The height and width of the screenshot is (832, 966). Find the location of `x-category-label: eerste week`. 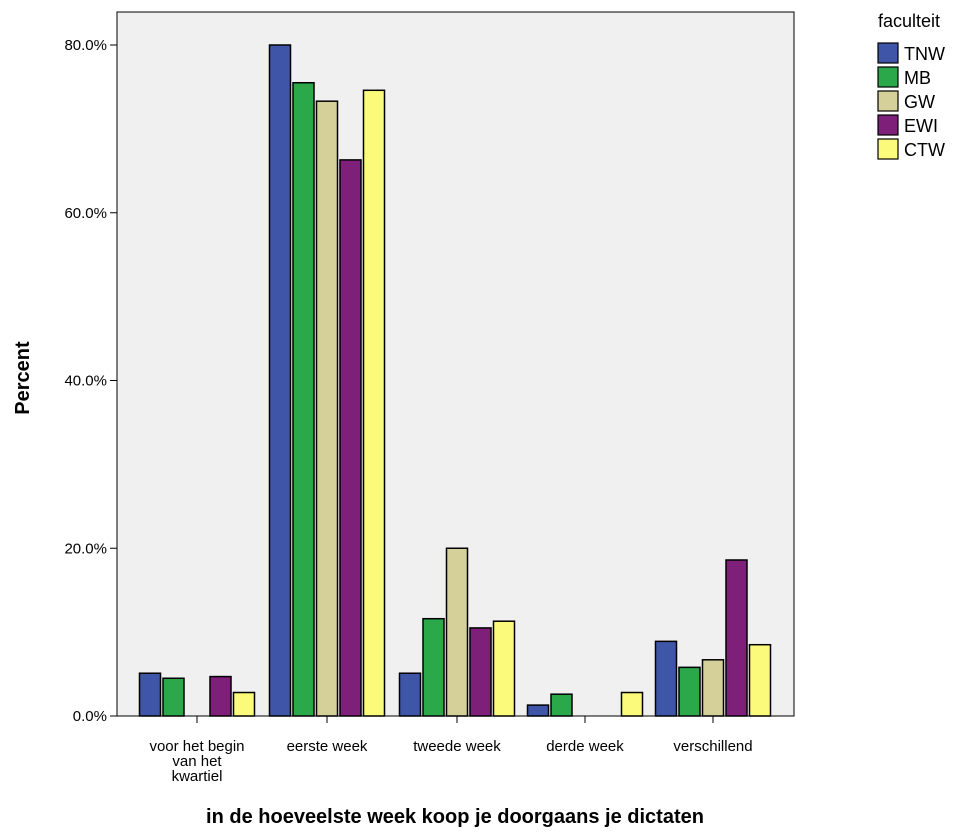

x-category-label: eerste week is located at coordinates (327, 746).